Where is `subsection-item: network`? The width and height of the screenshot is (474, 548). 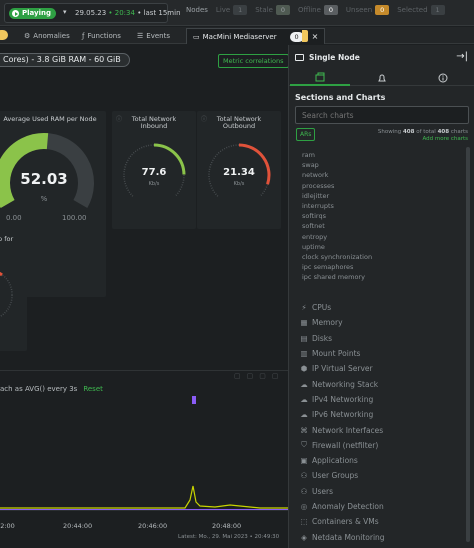 subsection-item: network is located at coordinates (315, 175).